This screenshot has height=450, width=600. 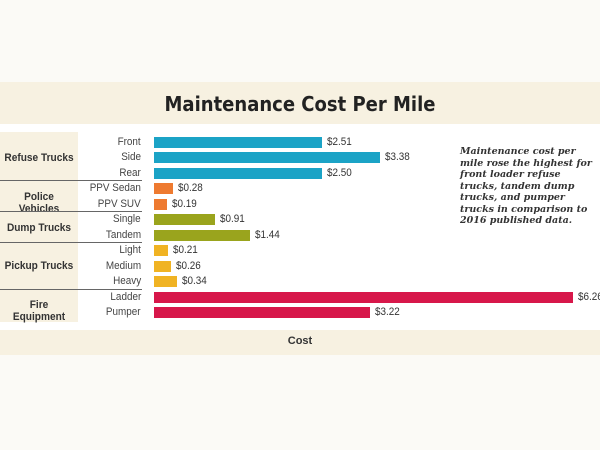 What do you see at coordinates (194, 281) in the screenshot?
I see `data-label: $0.34` at bounding box center [194, 281].